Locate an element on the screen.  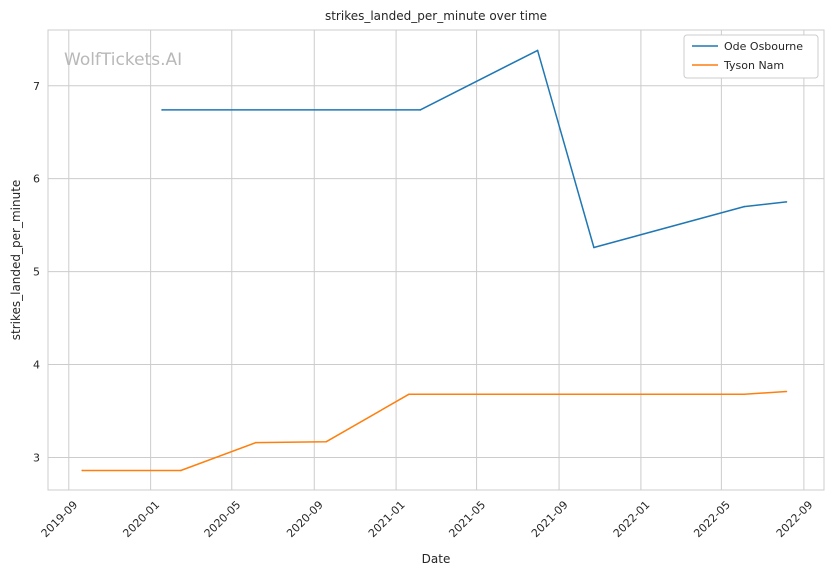
y-tick-label: 3 is located at coordinates (36, 457).